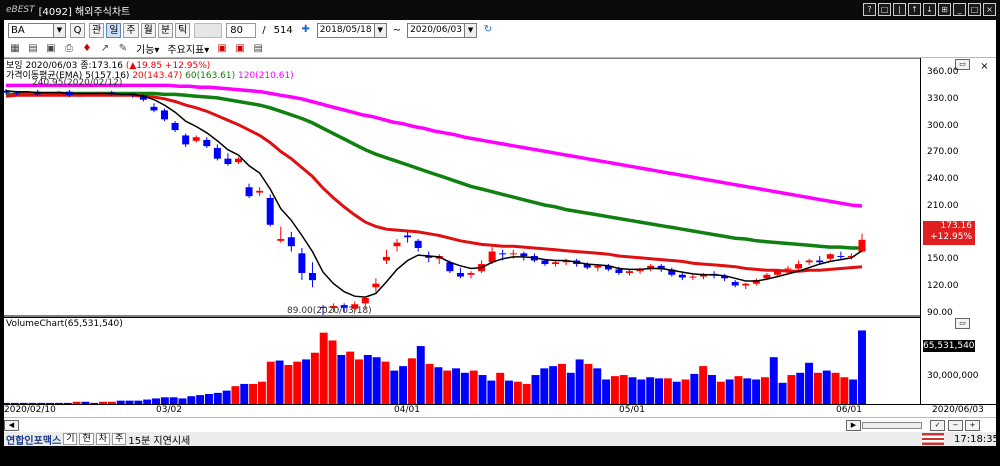  Describe the element at coordinates (183, 30) in the screenshot. I see `period-button-5: 틱` at that location.